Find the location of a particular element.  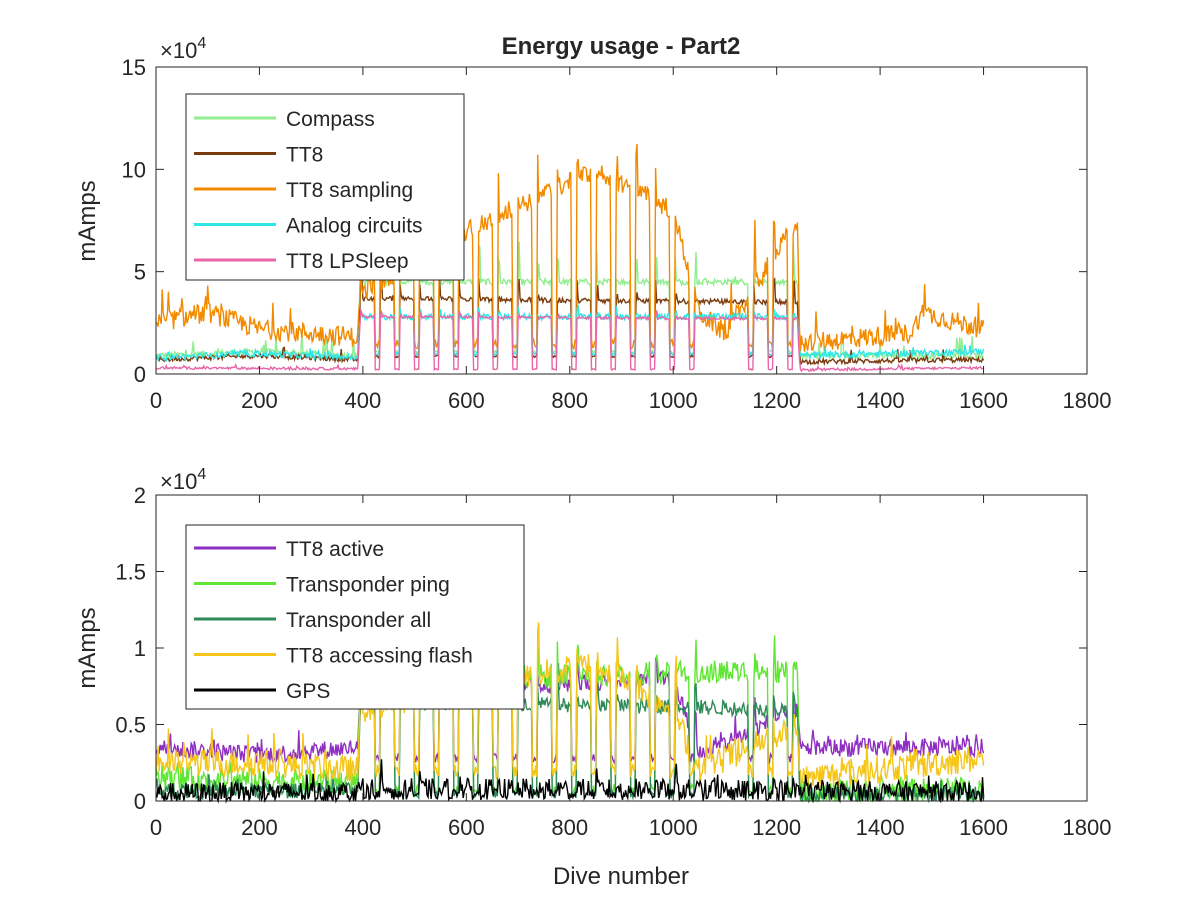

y-tick-label: 0.5 is located at coordinates (130, 725).